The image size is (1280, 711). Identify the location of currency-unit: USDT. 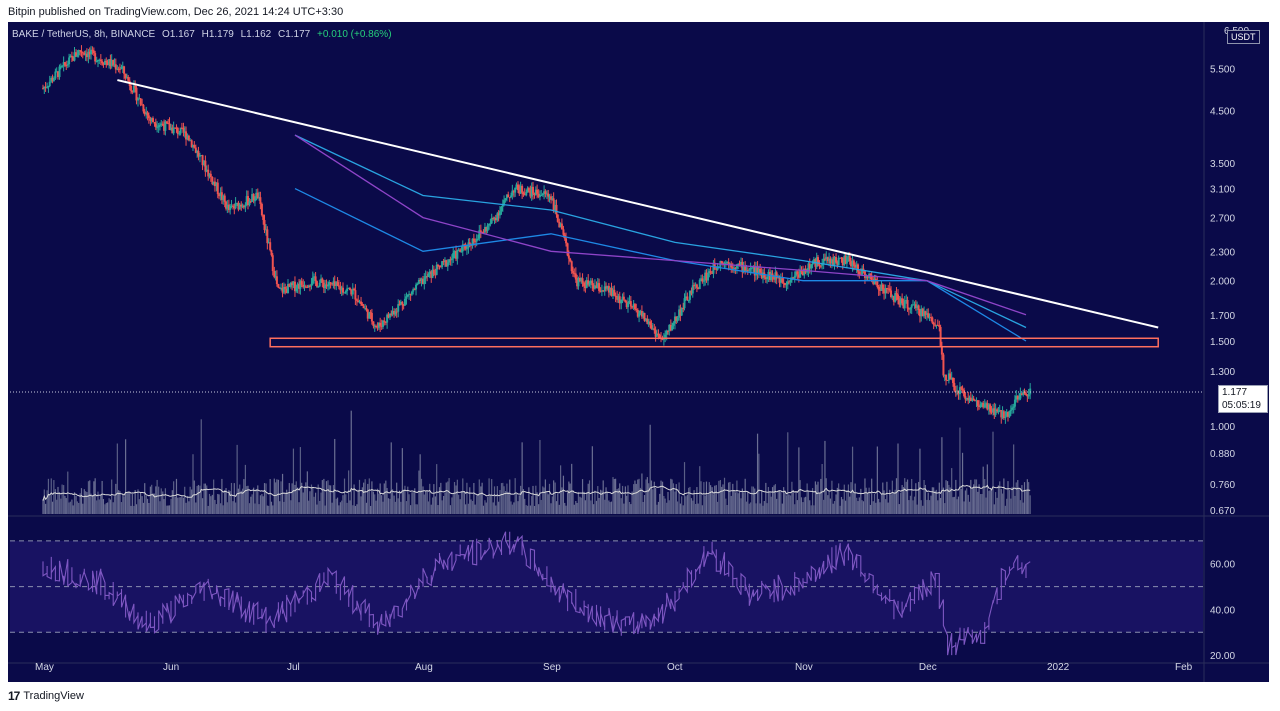
(1243, 37).